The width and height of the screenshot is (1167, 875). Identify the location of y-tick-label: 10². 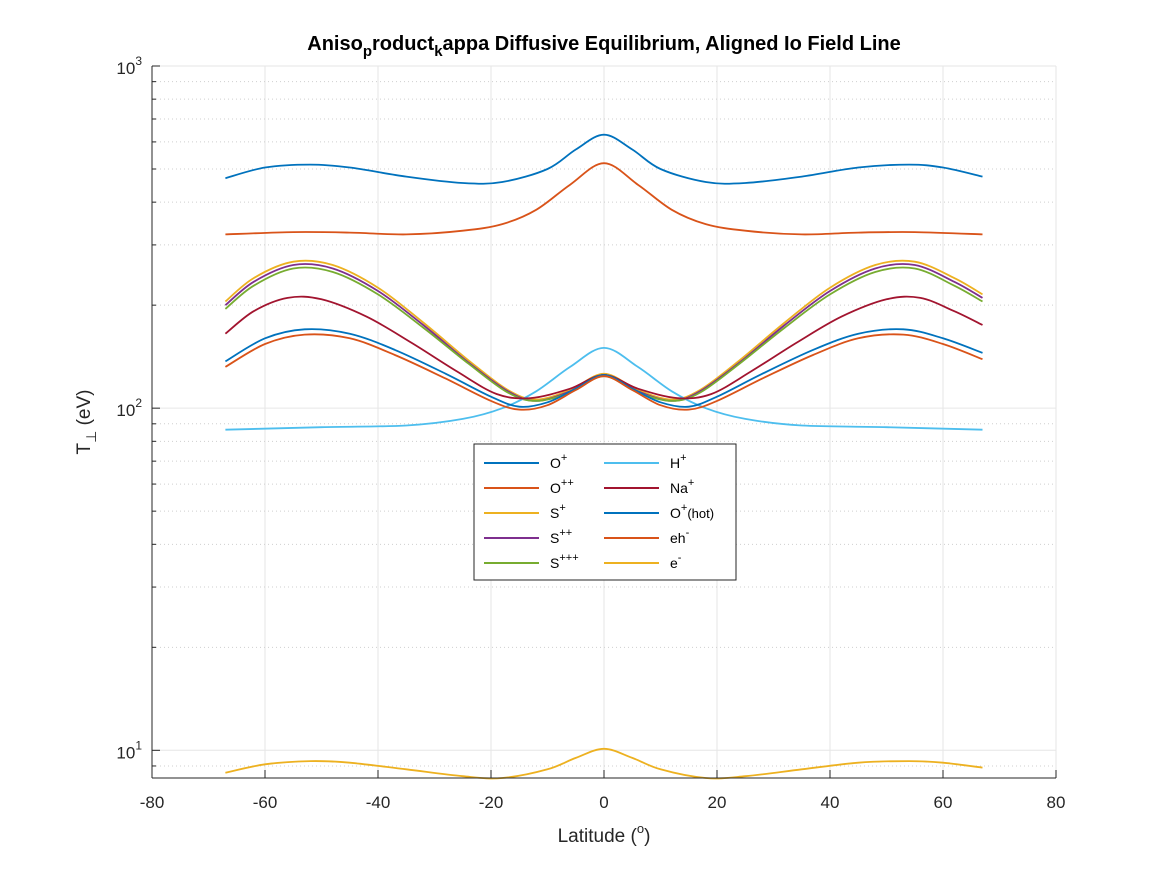
(129, 408).